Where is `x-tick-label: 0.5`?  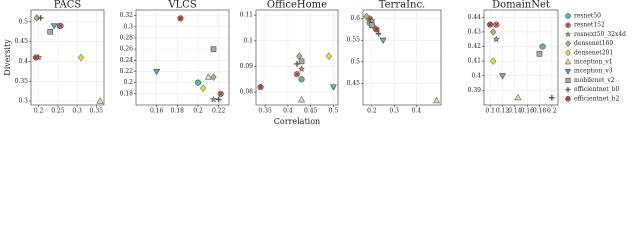 x-tick-label: 0.5 is located at coordinates (334, 111).